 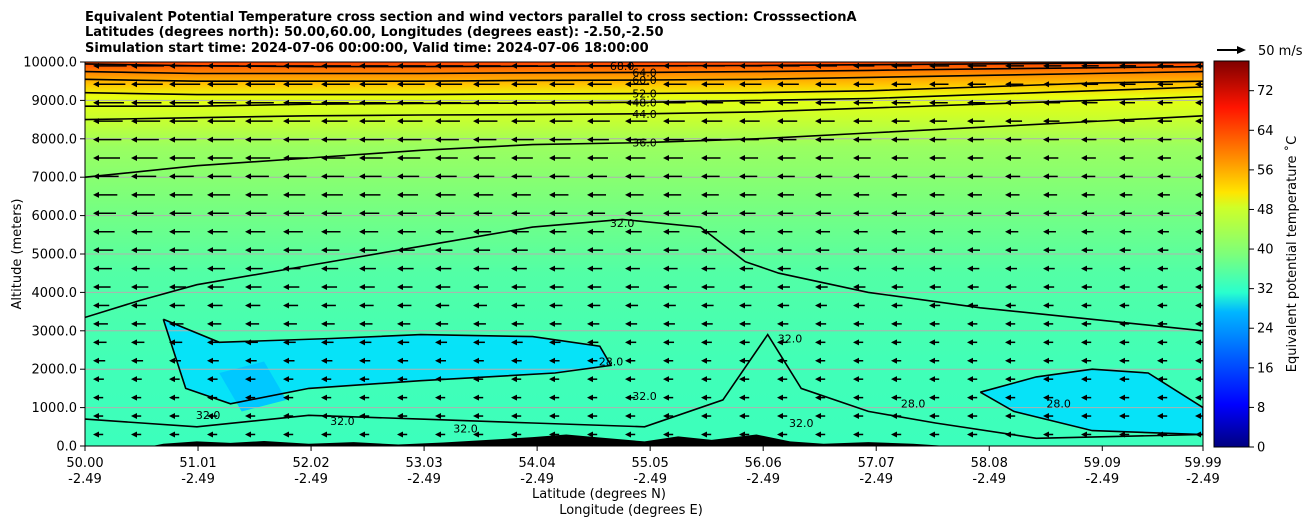 What do you see at coordinates (1280, 51) in the screenshot?
I see `quiver-key-label: 50 m/s` at bounding box center [1280, 51].